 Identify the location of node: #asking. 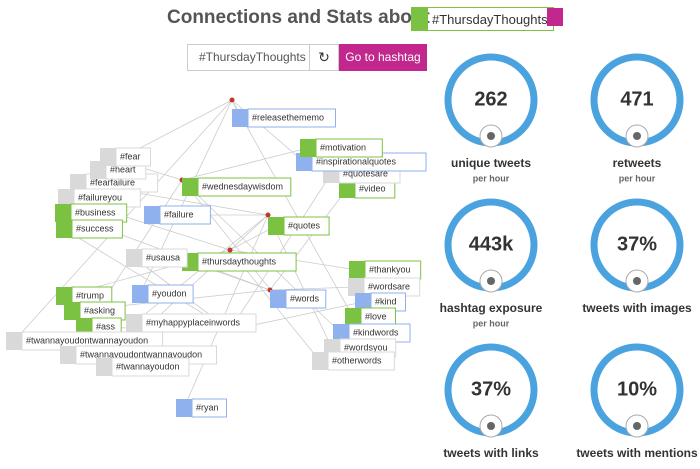
(95, 311).